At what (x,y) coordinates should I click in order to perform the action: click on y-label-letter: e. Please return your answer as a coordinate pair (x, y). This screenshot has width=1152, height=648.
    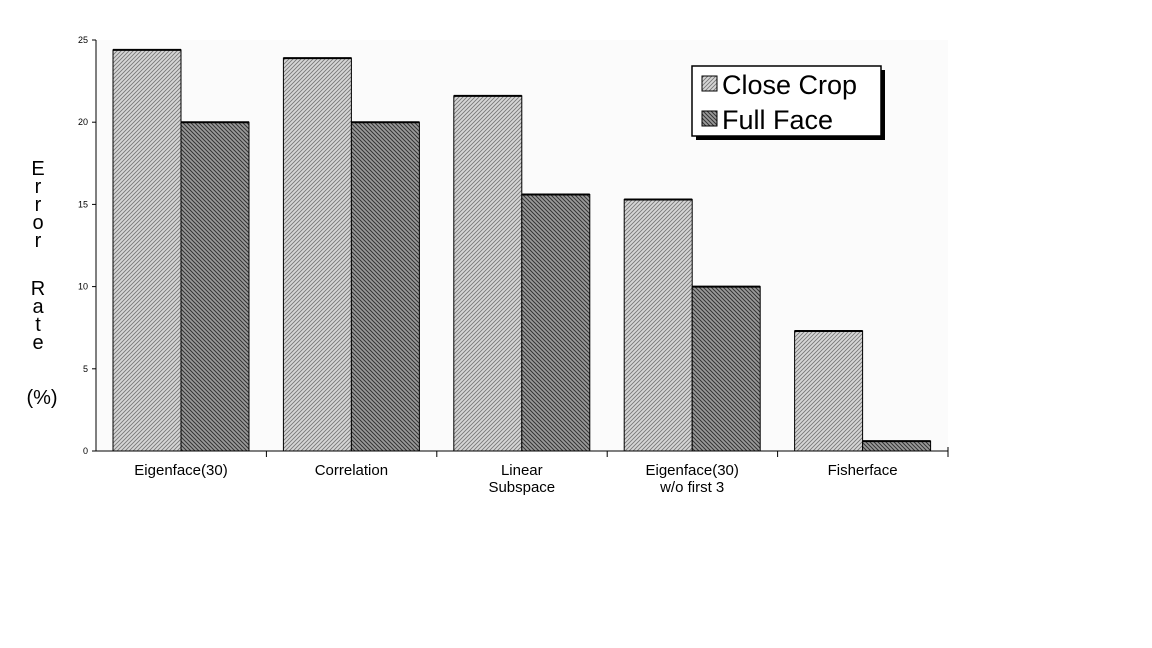
    Looking at the image, I should click on (37, 343).